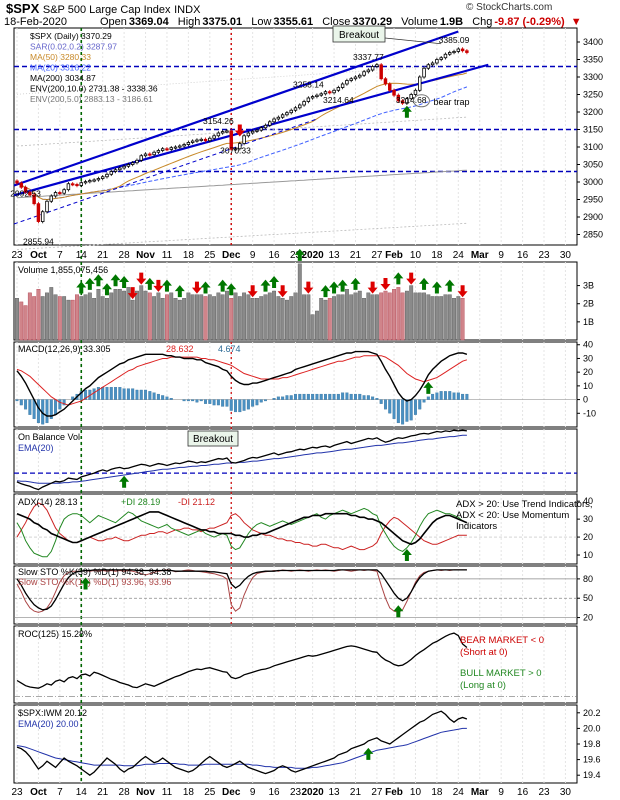  What do you see at coordinates (523, 792) in the screenshot?
I see `x-axis-bottom-label: 16` at bounding box center [523, 792].